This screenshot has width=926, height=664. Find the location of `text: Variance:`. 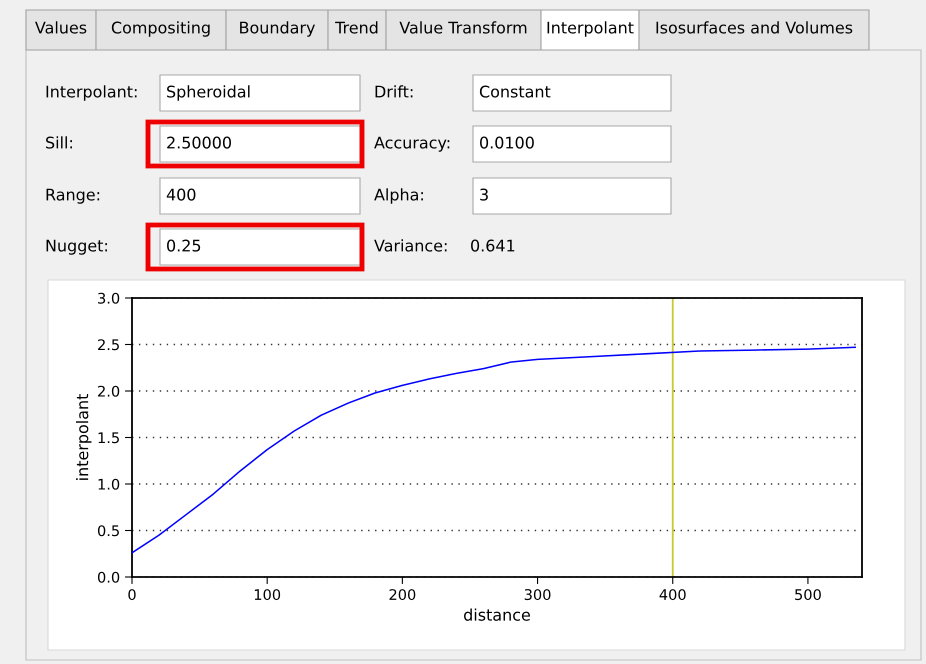

text: Variance: is located at coordinates (410, 245).